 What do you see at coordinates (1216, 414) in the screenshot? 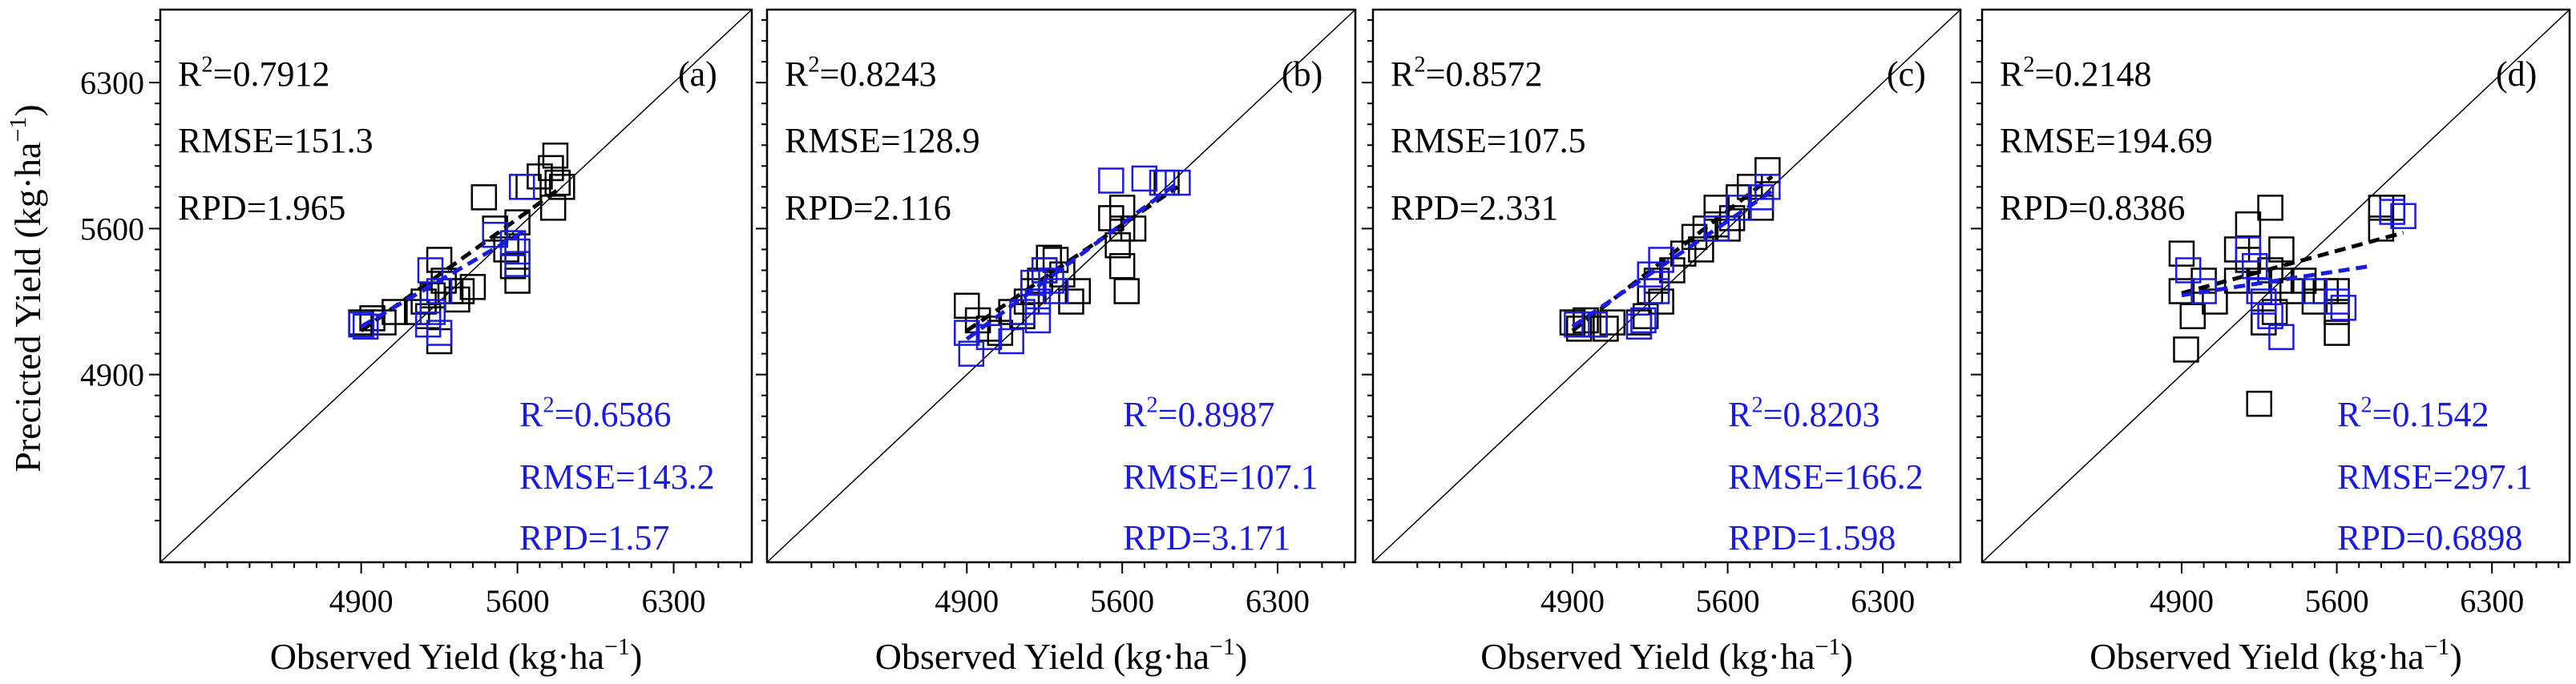
I see `validation-r2-value: =0.8987` at bounding box center [1216, 414].